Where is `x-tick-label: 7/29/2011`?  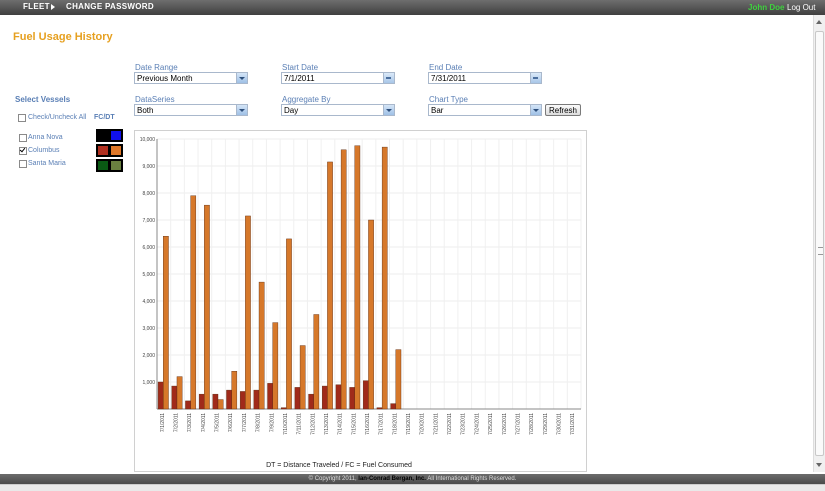
x-tick-label: 7/29/2011 is located at coordinates (546, 424).